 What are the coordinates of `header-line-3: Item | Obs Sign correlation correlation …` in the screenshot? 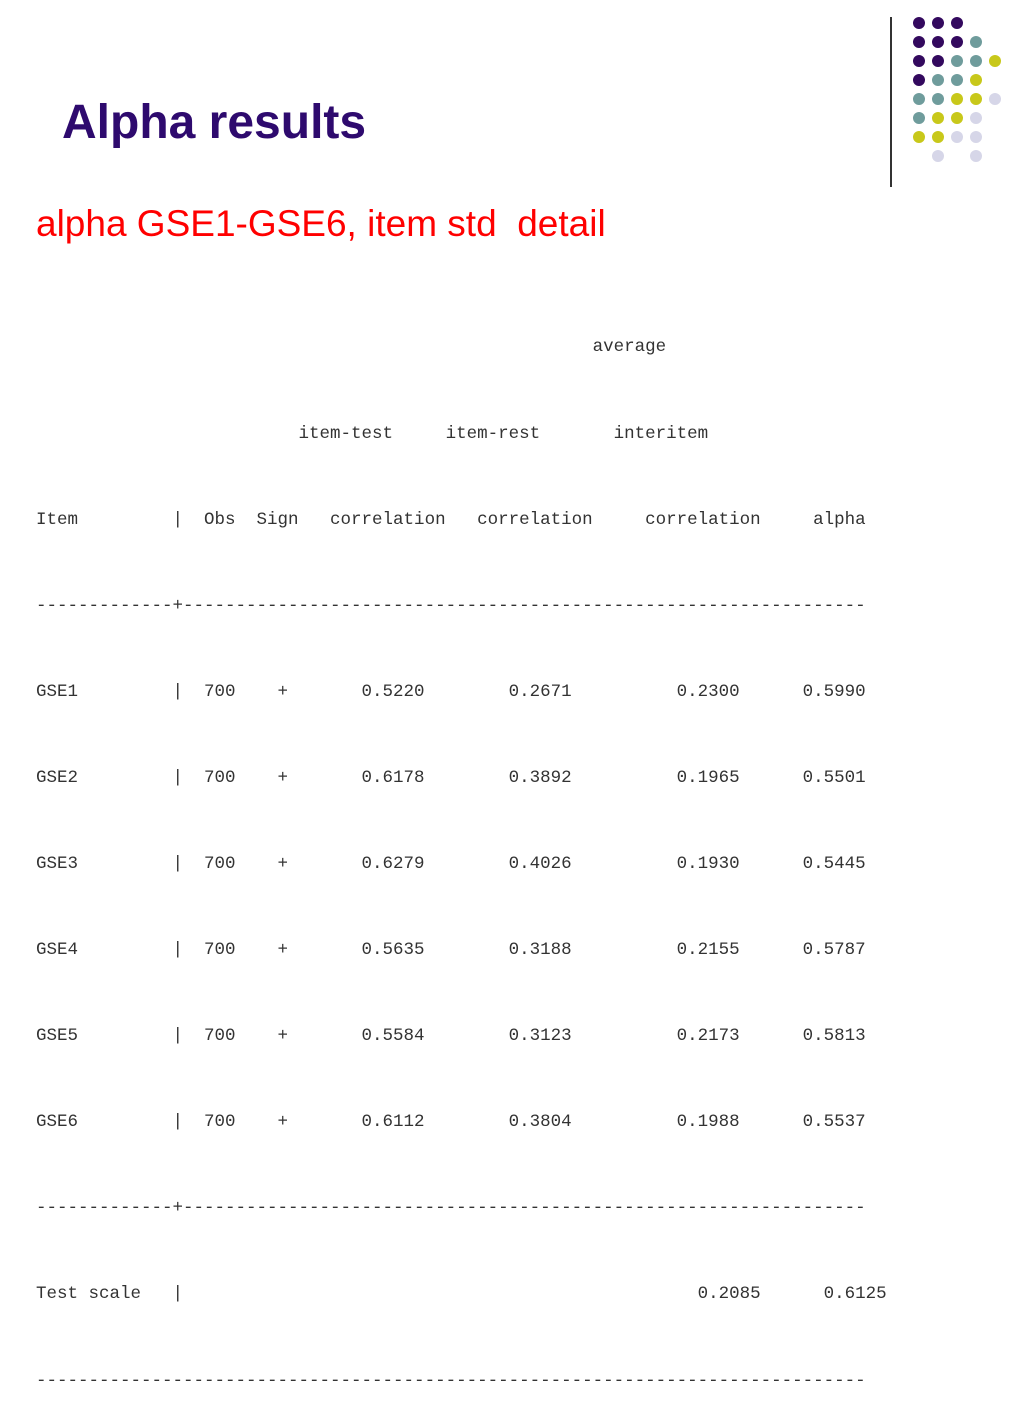 It's located at (451, 519).